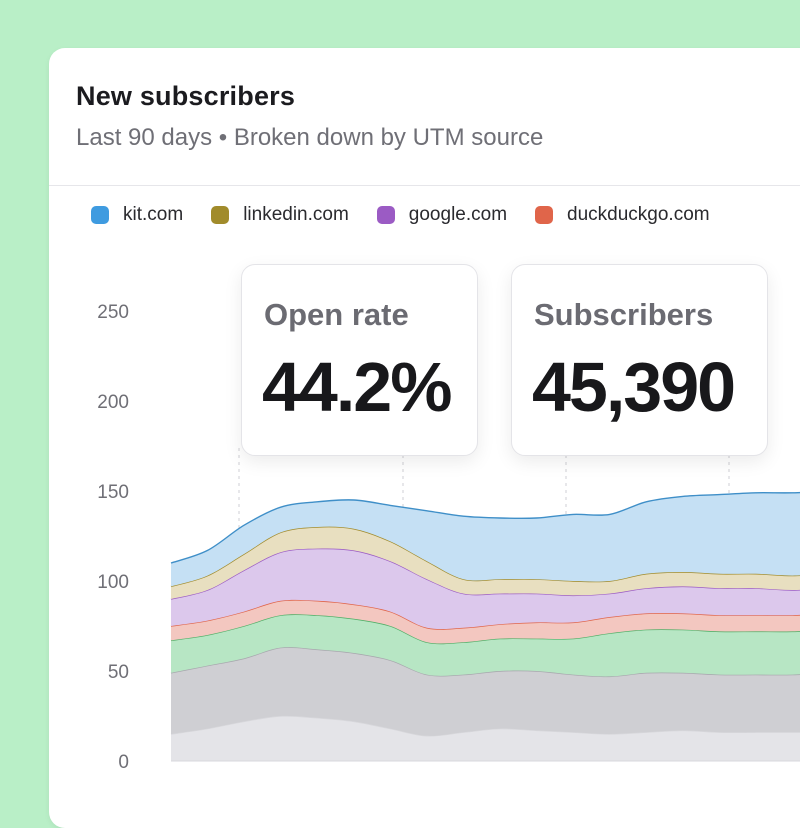 Image resolution: width=800 pixels, height=828 pixels. Describe the element at coordinates (458, 214) in the screenshot. I see `legend-label-google: google.com` at that location.